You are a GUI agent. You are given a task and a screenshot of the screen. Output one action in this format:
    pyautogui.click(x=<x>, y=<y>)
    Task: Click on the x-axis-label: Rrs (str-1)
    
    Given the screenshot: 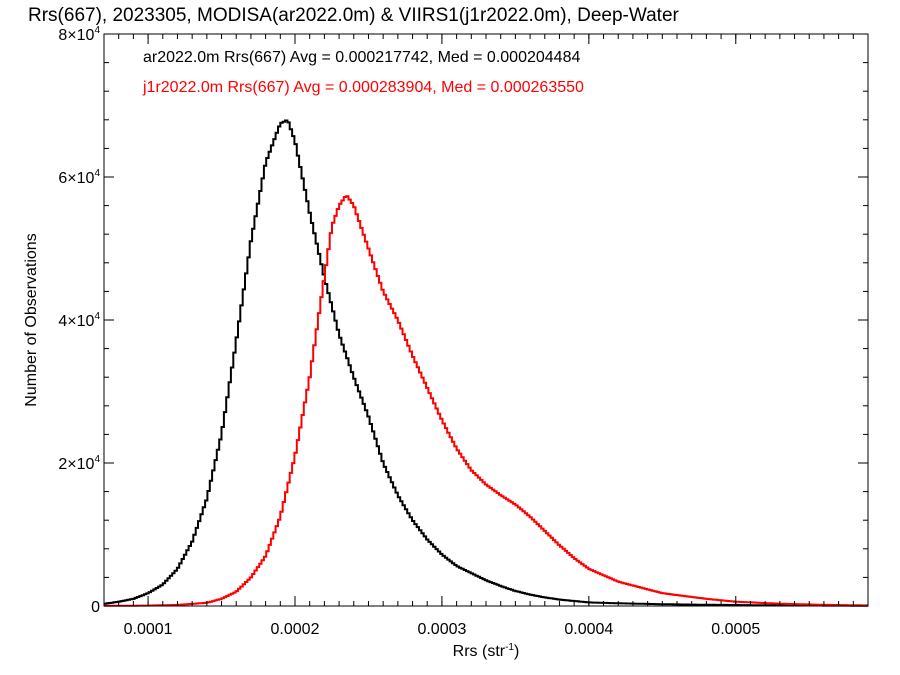 What is the action you would take?
    pyautogui.click(x=486, y=651)
    